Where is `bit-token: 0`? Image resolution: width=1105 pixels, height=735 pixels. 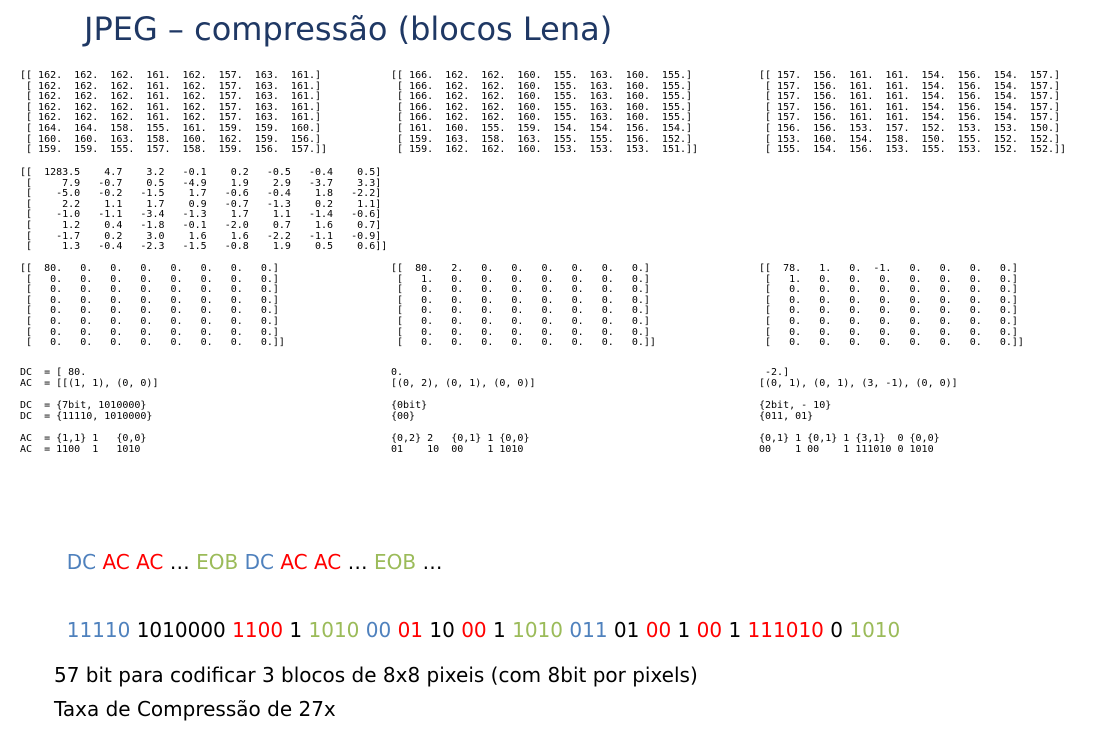
bit-token: 0 is located at coordinates (836, 630).